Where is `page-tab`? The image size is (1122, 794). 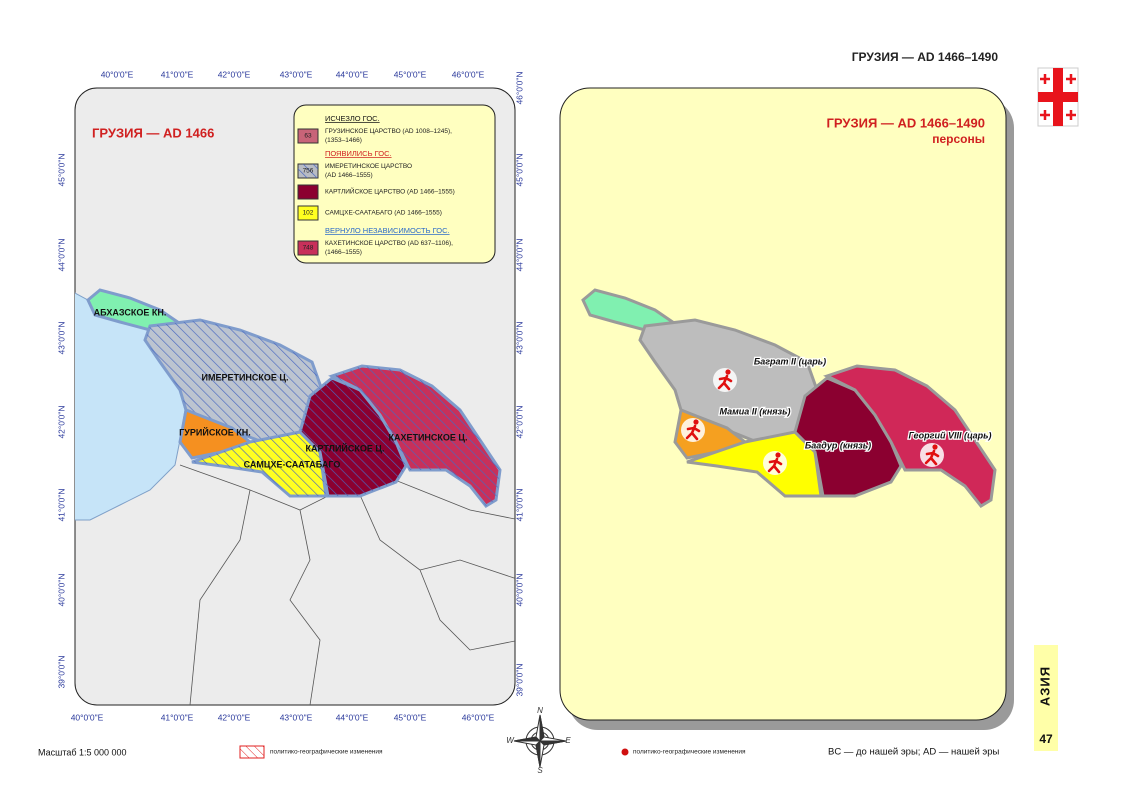
page-tab is located at coordinates (1046, 739).